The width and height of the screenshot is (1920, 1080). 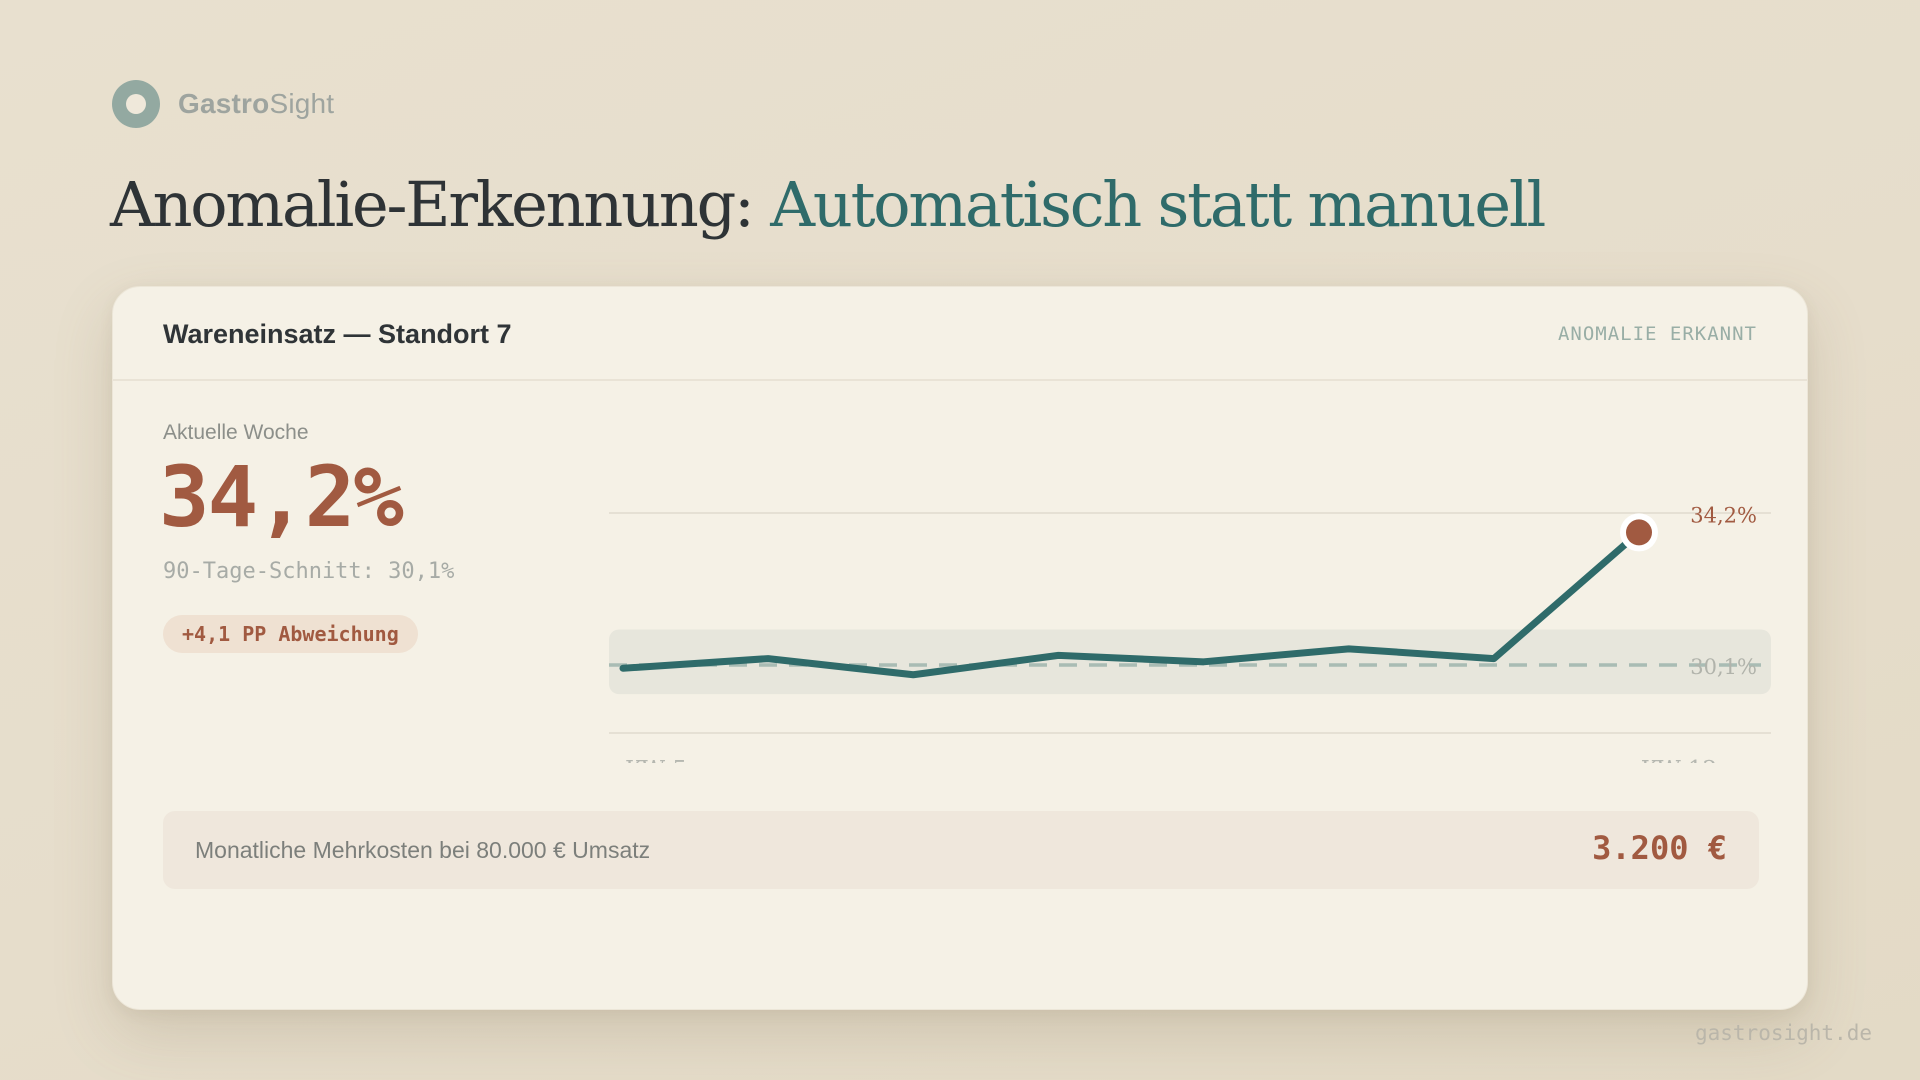 What do you see at coordinates (236, 432) in the screenshot?
I see `current-week-label: Aktuelle Woche` at bounding box center [236, 432].